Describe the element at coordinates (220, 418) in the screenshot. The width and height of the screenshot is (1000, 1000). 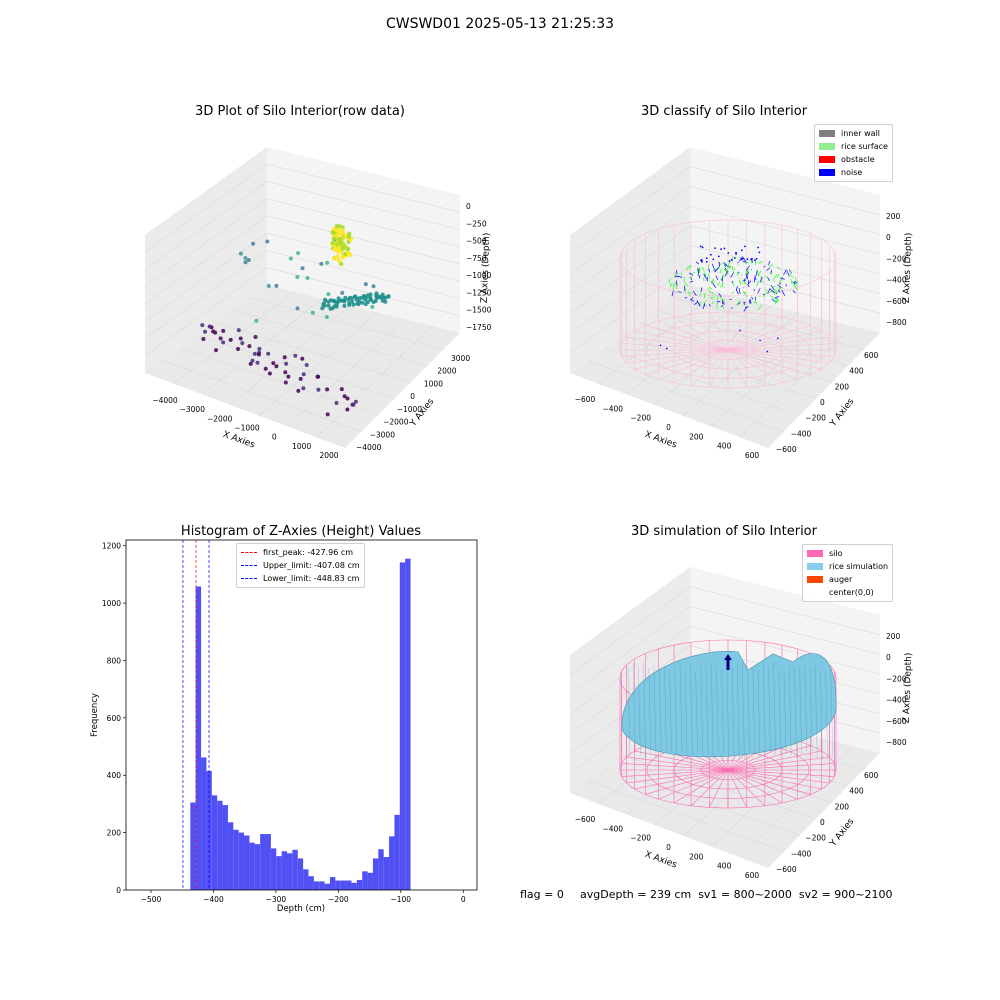
I see `x-tick: −2000` at that location.